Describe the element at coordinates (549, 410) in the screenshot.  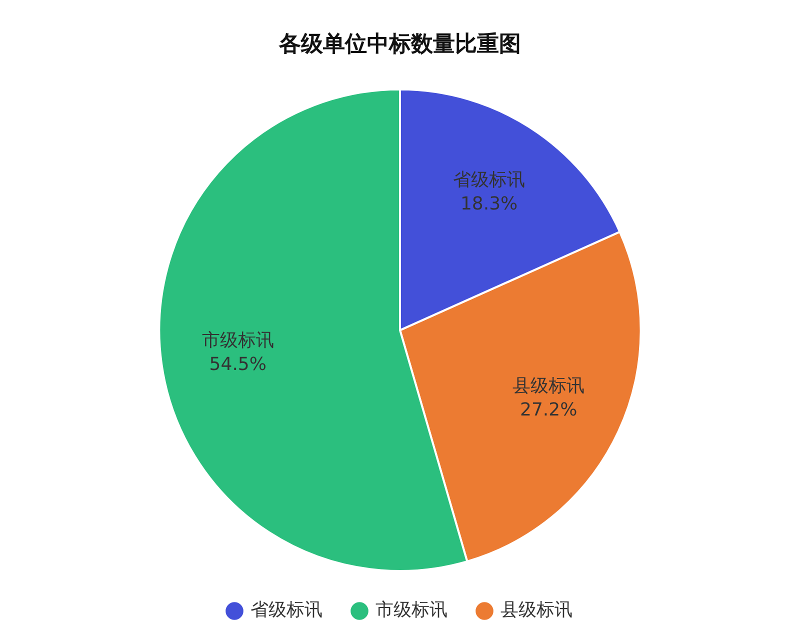
I see `data-label: 27.2%` at that location.